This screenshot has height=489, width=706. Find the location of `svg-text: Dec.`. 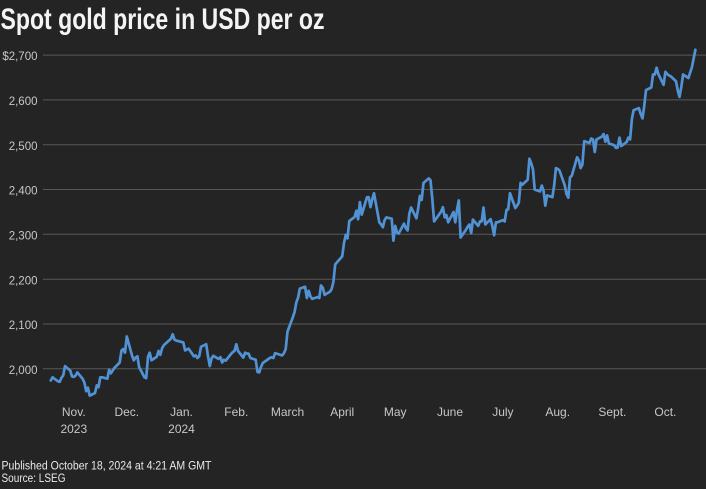

svg-text: Dec. is located at coordinates (126, 412).